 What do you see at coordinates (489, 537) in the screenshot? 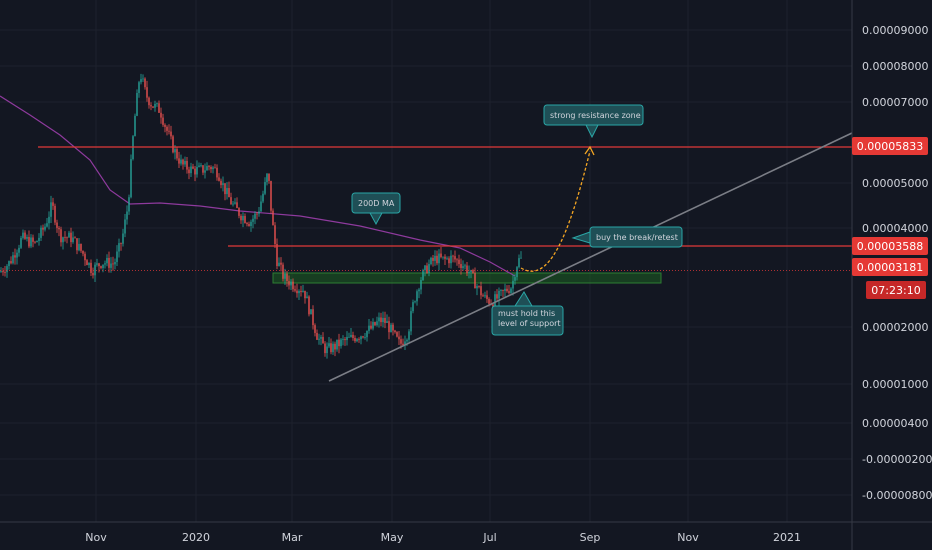
I see `x-tick-label: Jul` at bounding box center [489, 537].